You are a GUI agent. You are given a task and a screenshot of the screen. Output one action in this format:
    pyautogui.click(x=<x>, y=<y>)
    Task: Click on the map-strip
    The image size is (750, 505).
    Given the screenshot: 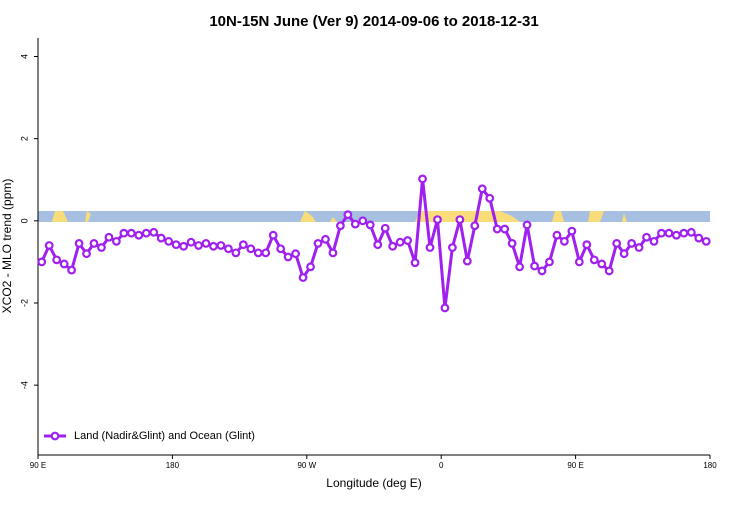 What is the action you would take?
    pyautogui.click(x=374, y=216)
    